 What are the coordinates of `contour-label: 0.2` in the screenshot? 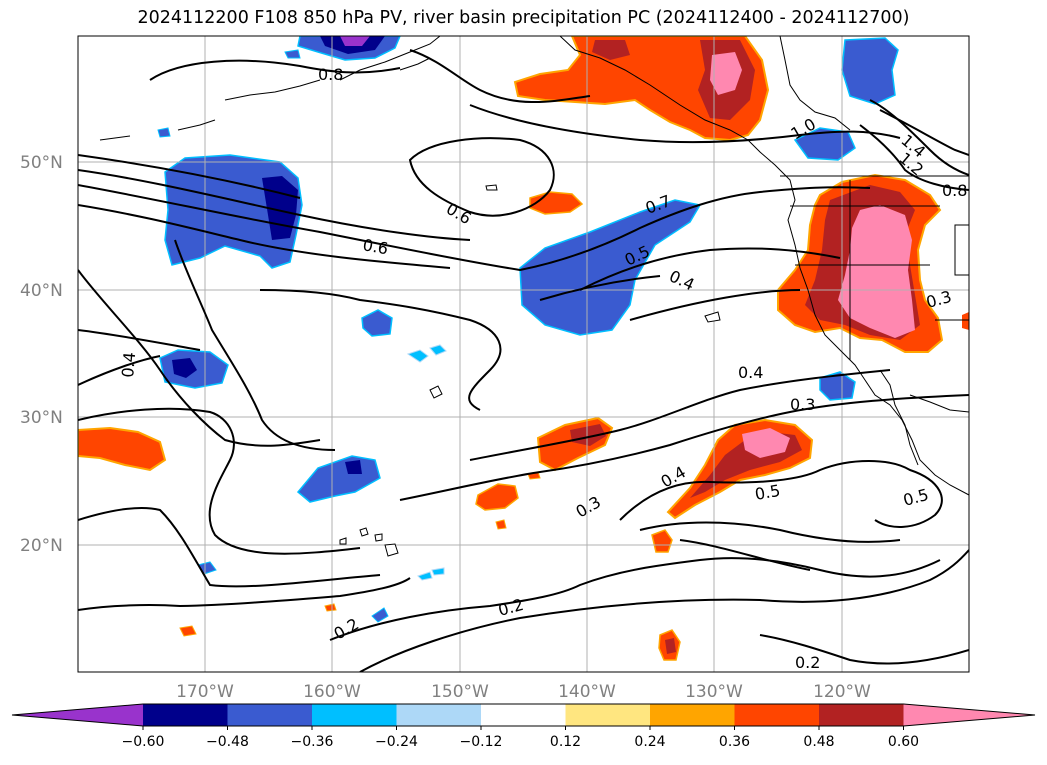 It's located at (807, 662).